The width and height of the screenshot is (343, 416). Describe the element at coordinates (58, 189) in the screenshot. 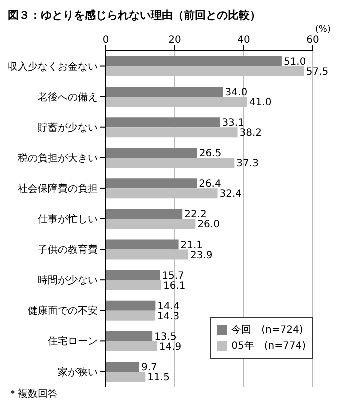

I see `y-tick-label: 社会保障費の負担` at that location.